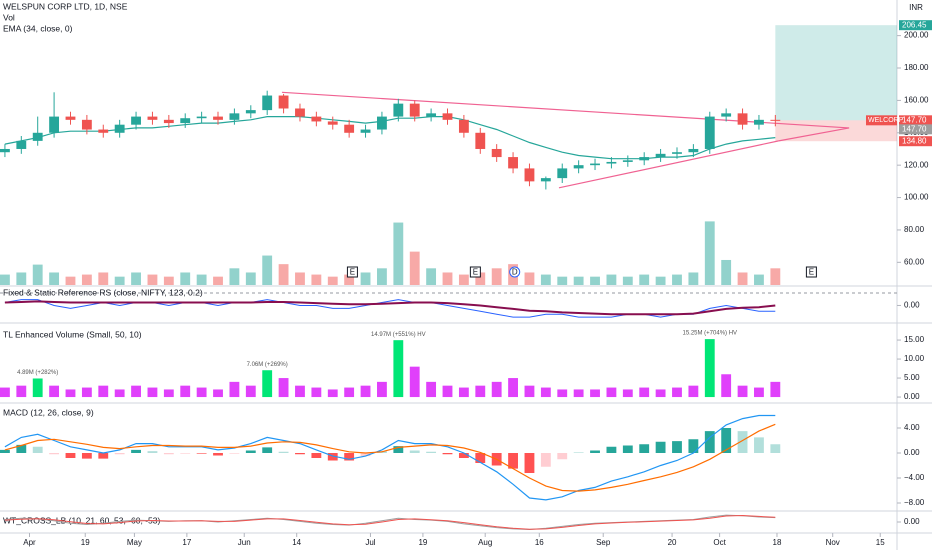 The image size is (932, 550). Describe the element at coordinates (814, 134) in the screenshot. I see `trendline` at that location.